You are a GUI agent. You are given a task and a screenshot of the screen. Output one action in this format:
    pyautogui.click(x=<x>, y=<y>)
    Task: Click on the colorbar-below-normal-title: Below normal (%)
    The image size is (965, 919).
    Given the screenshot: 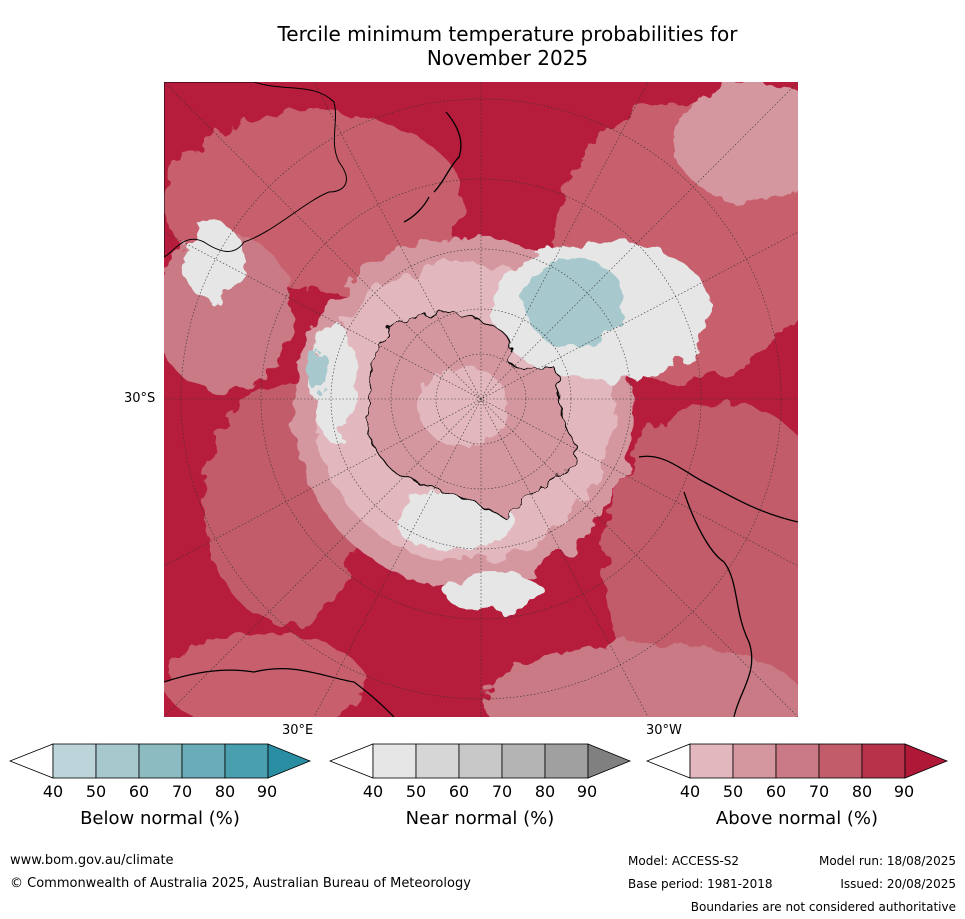 What is the action you would take?
    pyautogui.click(x=160, y=818)
    